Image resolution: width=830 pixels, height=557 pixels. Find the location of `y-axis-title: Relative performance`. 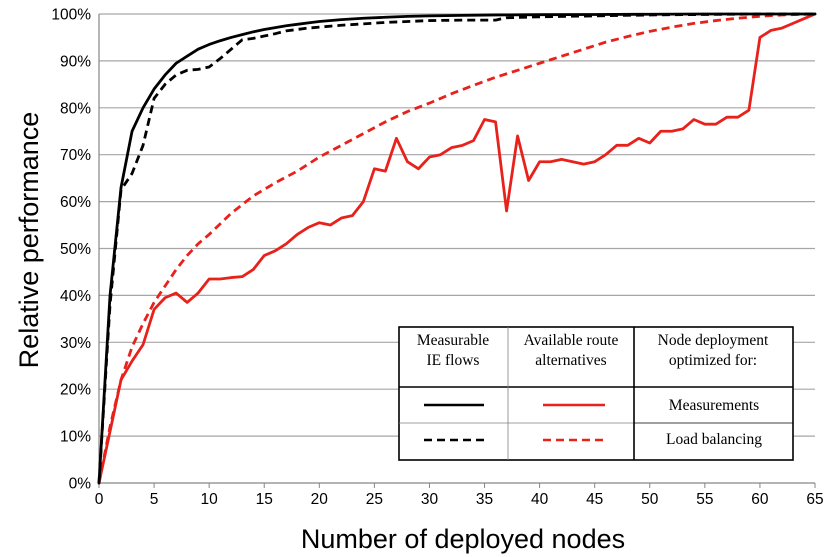

y-axis-title: Relative performance is located at coordinates (29, 240).